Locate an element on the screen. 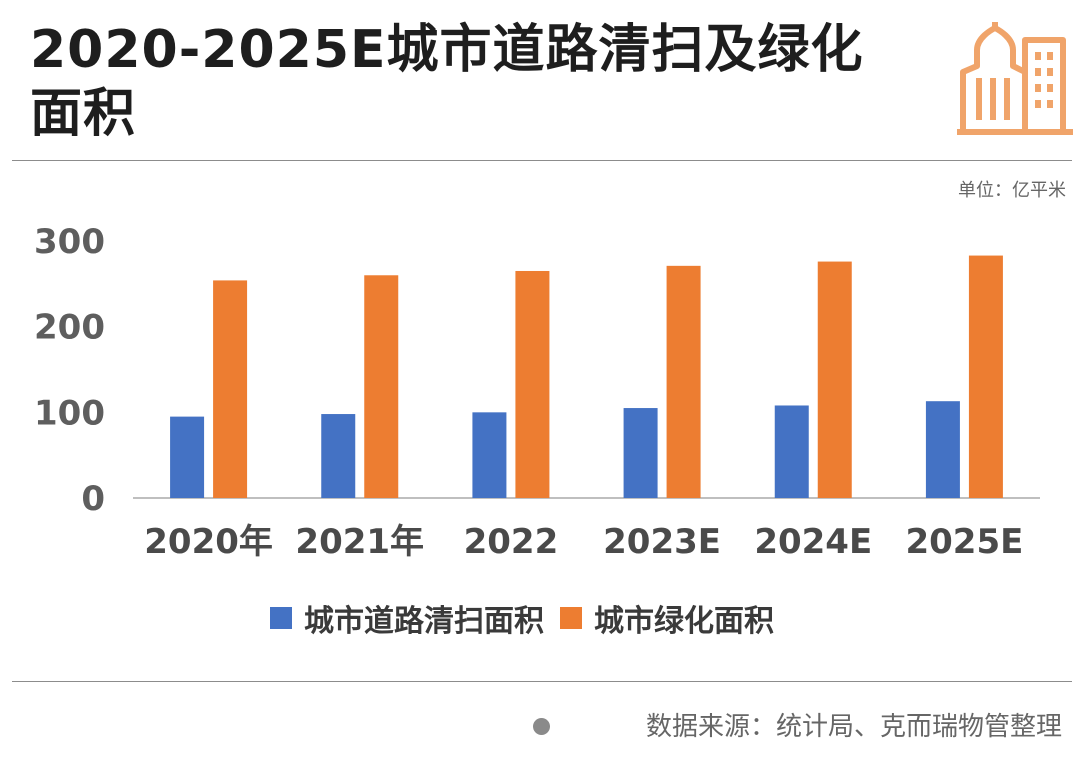 This screenshot has height=773, width=1080. bar-greening-2022 is located at coordinates (532, 384).